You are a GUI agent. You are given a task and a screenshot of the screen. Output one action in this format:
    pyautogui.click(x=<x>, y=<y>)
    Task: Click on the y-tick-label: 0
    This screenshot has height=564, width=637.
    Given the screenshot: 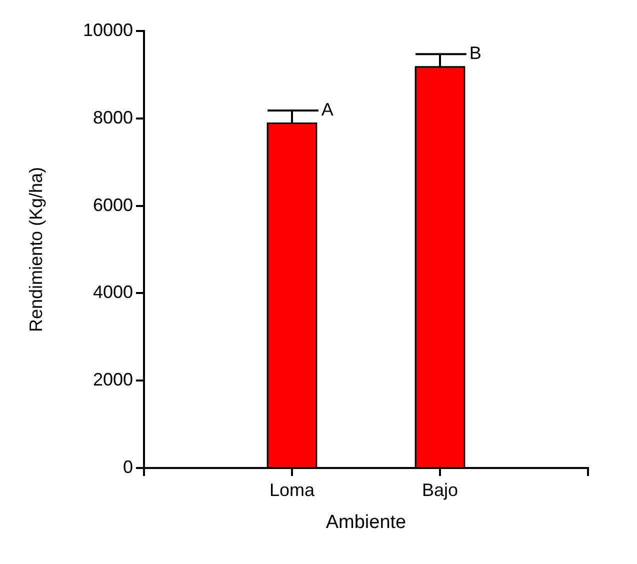 What is the action you would take?
    pyautogui.click(x=127, y=466)
    